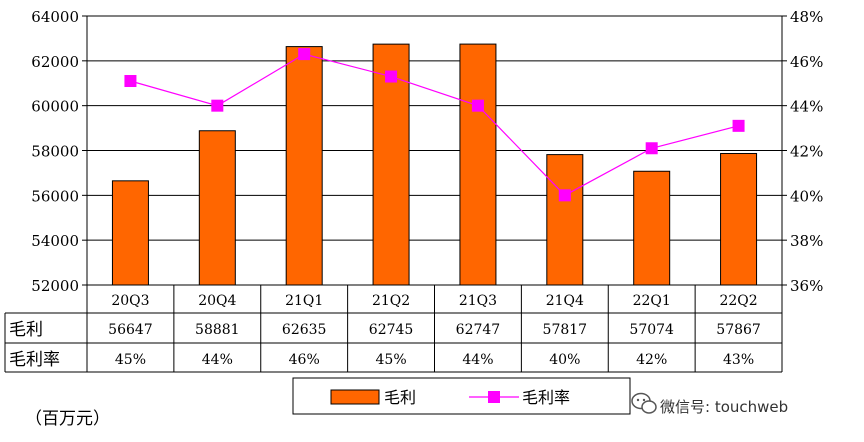 This screenshot has height=442, width=864. Describe the element at coordinates (478, 164) in the screenshot. I see `bar-21Q3` at that location.